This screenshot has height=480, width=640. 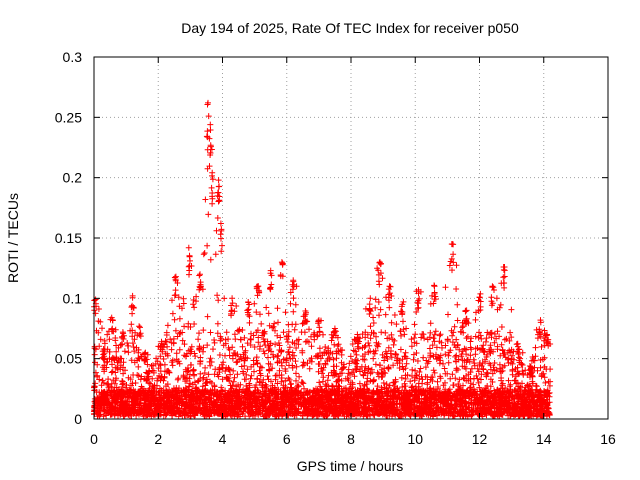 I want to click on x-tick-label: 2, so click(x=158, y=439).